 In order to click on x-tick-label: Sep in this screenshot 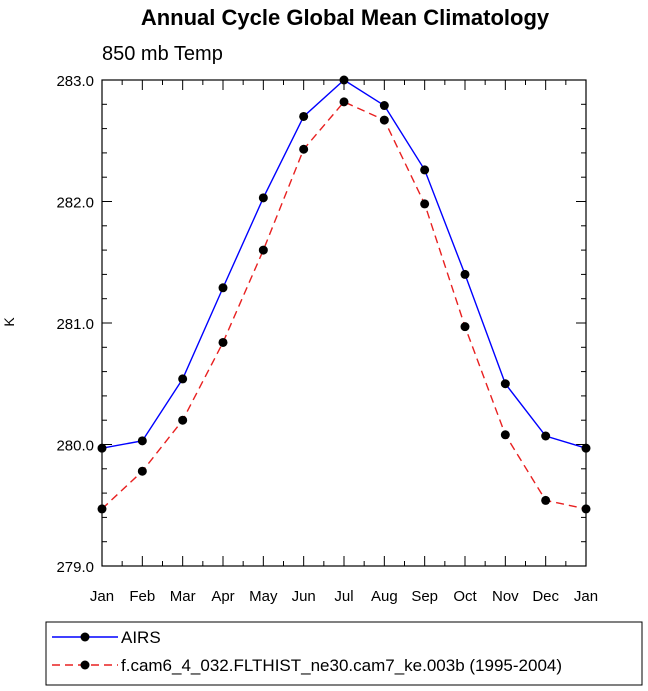, I will do `click(424, 596)`.